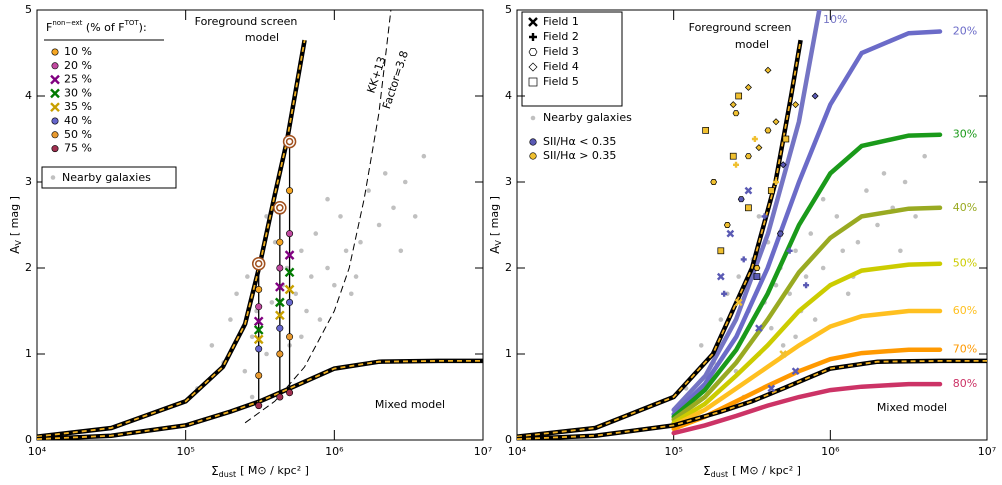  Describe the element at coordinates (143, 27) in the screenshot. I see `legend-title-part: ):` at that location.